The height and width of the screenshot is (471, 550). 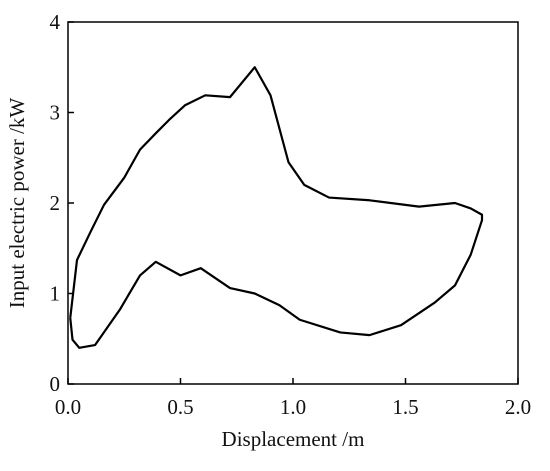 I want to click on y-tick-label: 4, so click(x=55, y=22).